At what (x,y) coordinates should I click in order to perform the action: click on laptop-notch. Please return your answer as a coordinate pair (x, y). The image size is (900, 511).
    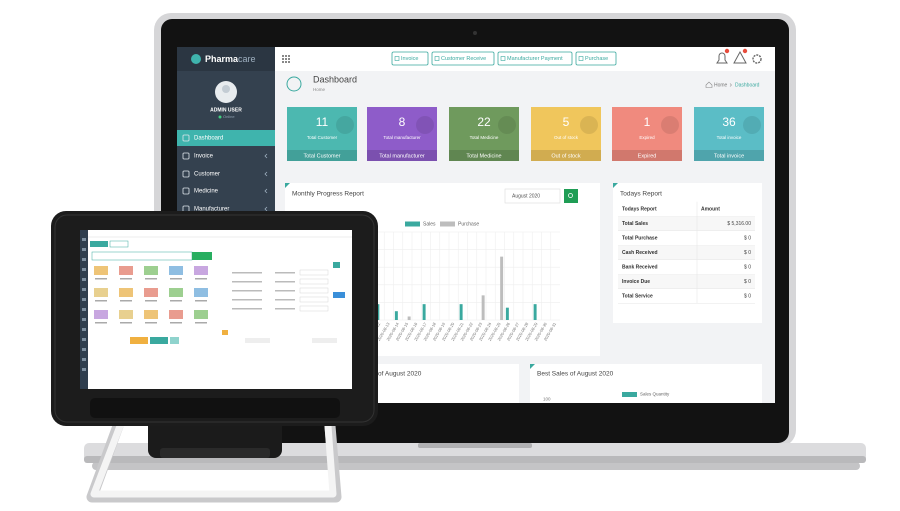
    Looking at the image, I should click on (475, 445).